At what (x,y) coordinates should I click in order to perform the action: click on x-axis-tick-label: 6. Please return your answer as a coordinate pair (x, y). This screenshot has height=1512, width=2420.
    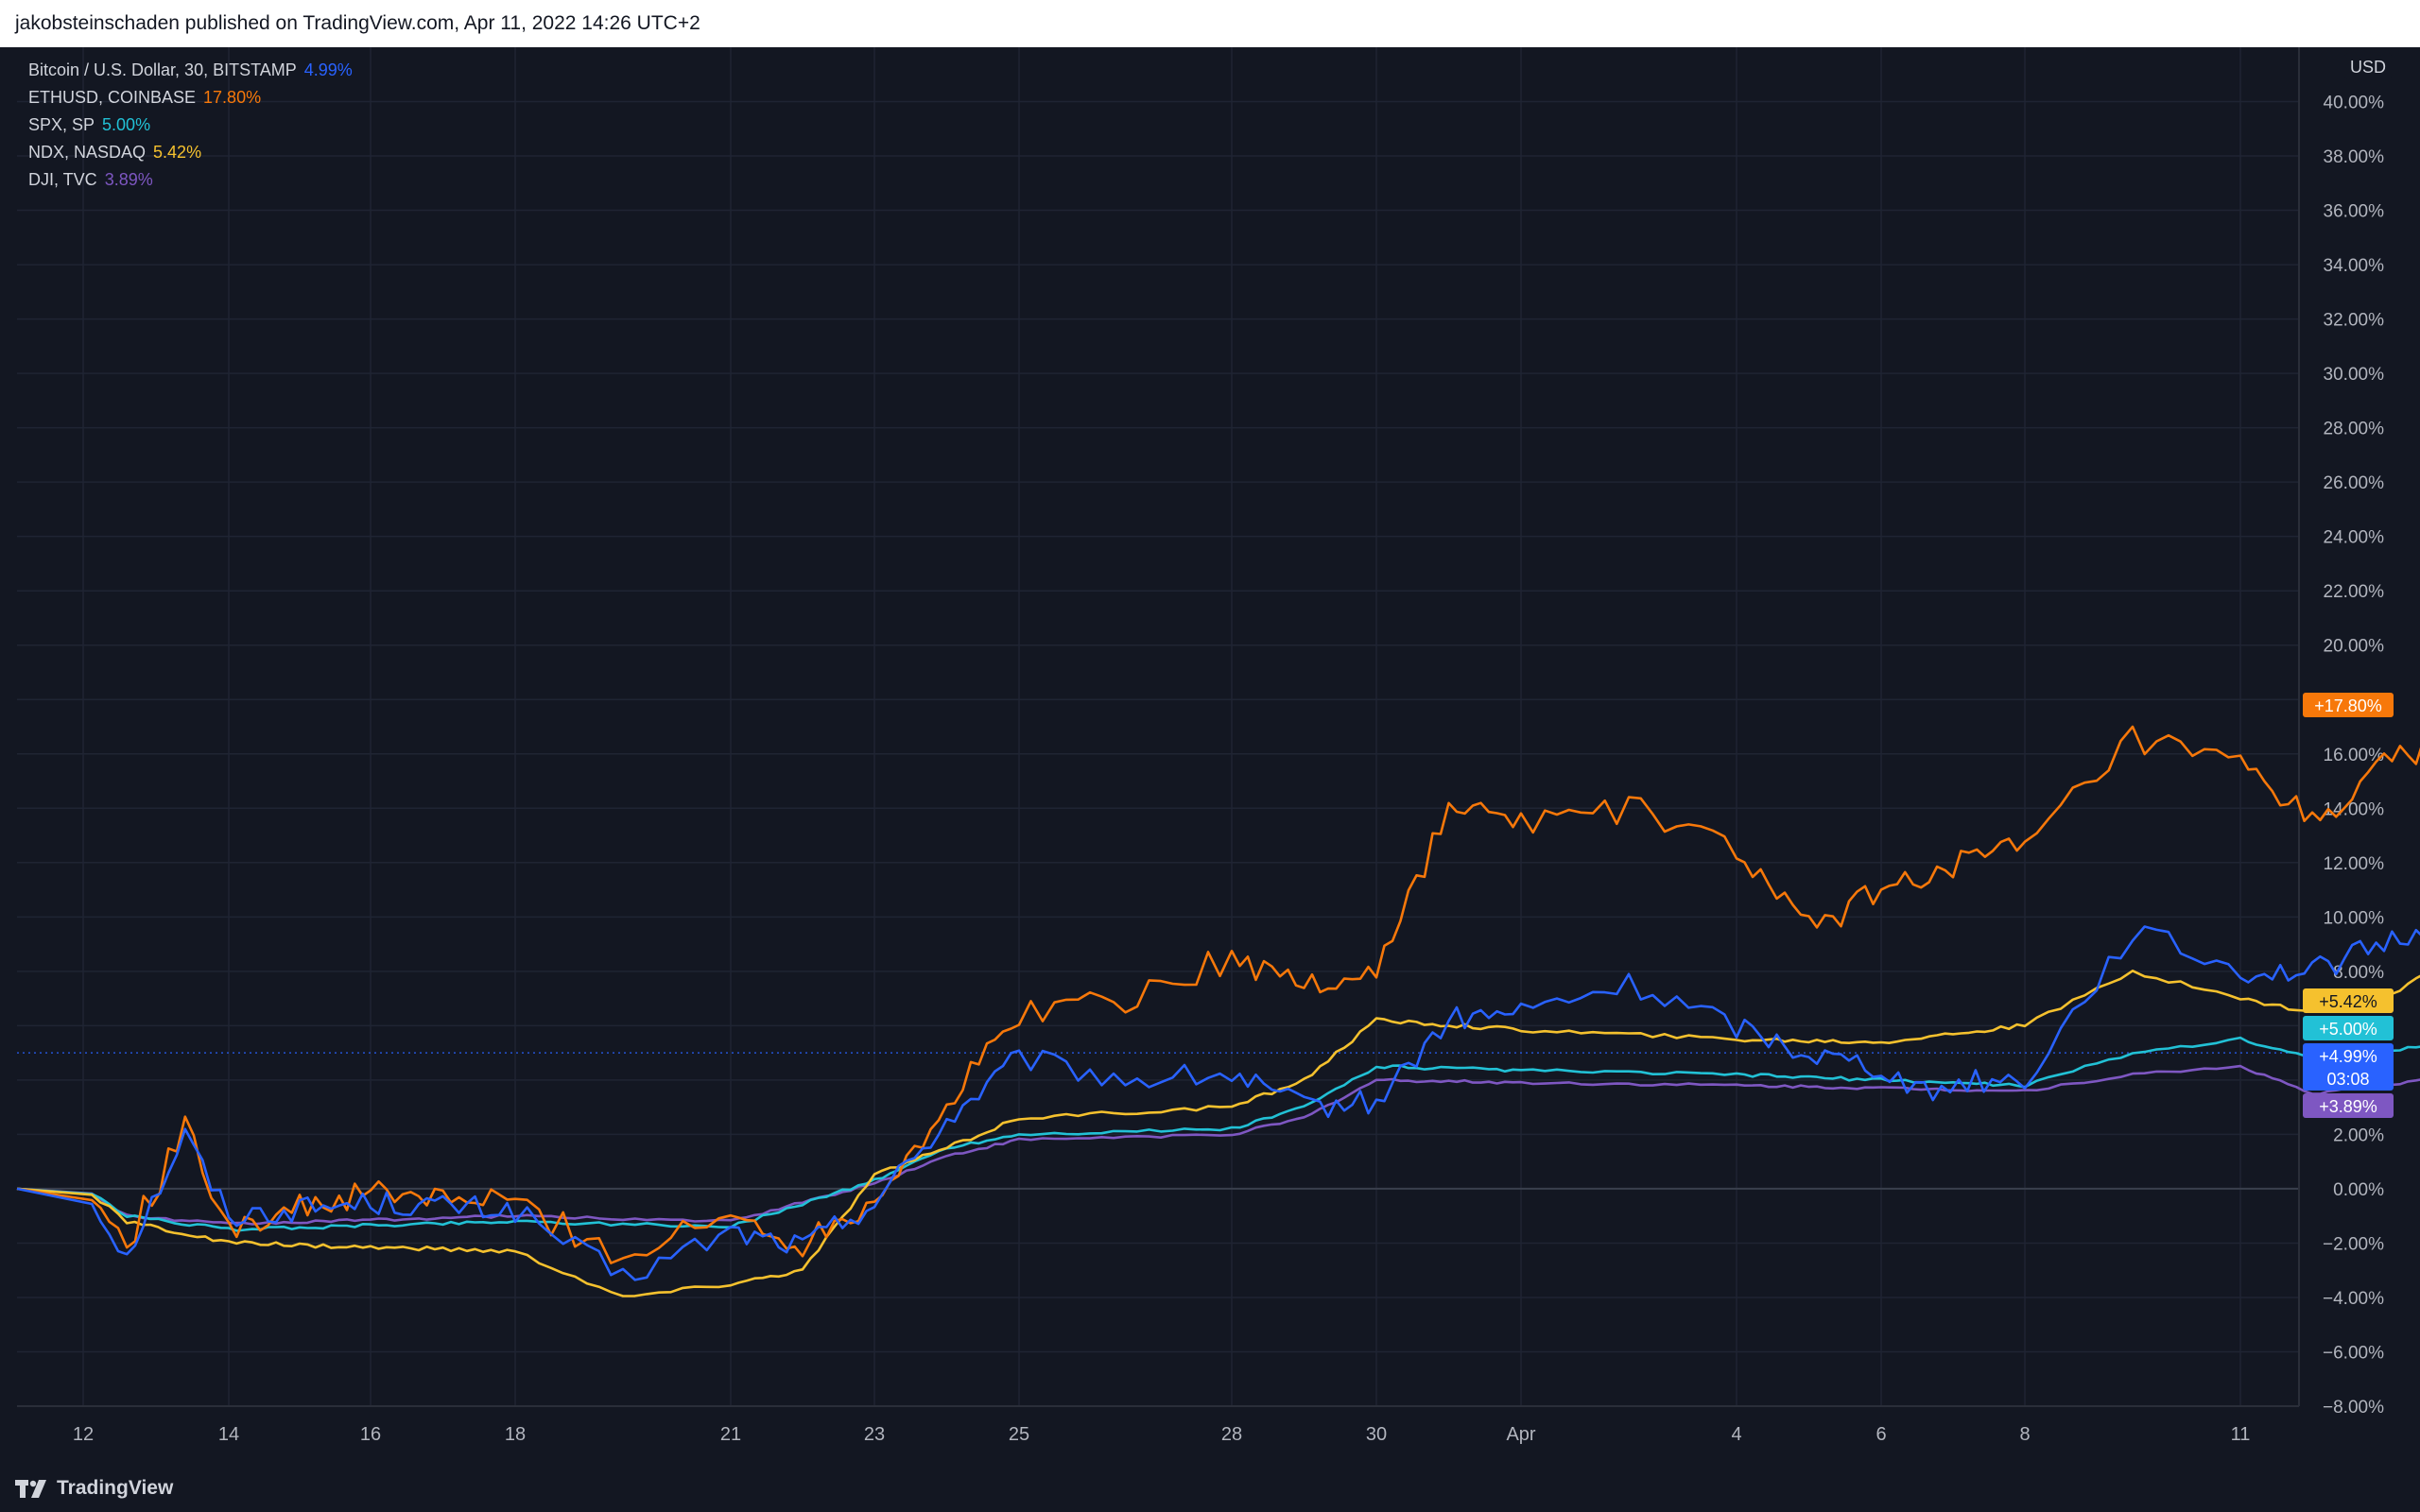
    Looking at the image, I should click on (1881, 1434).